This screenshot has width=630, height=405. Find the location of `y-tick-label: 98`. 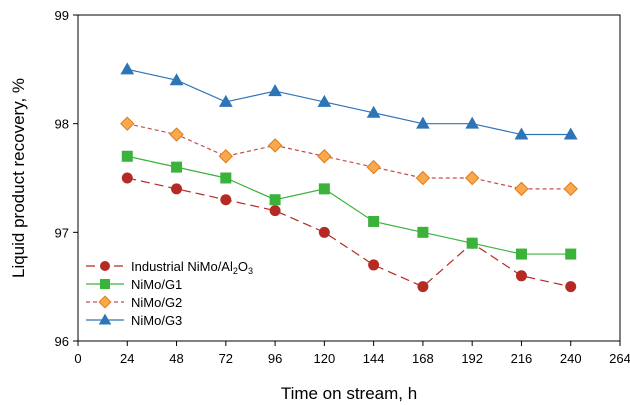

y-tick-label: 98 is located at coordinates (62, 124).